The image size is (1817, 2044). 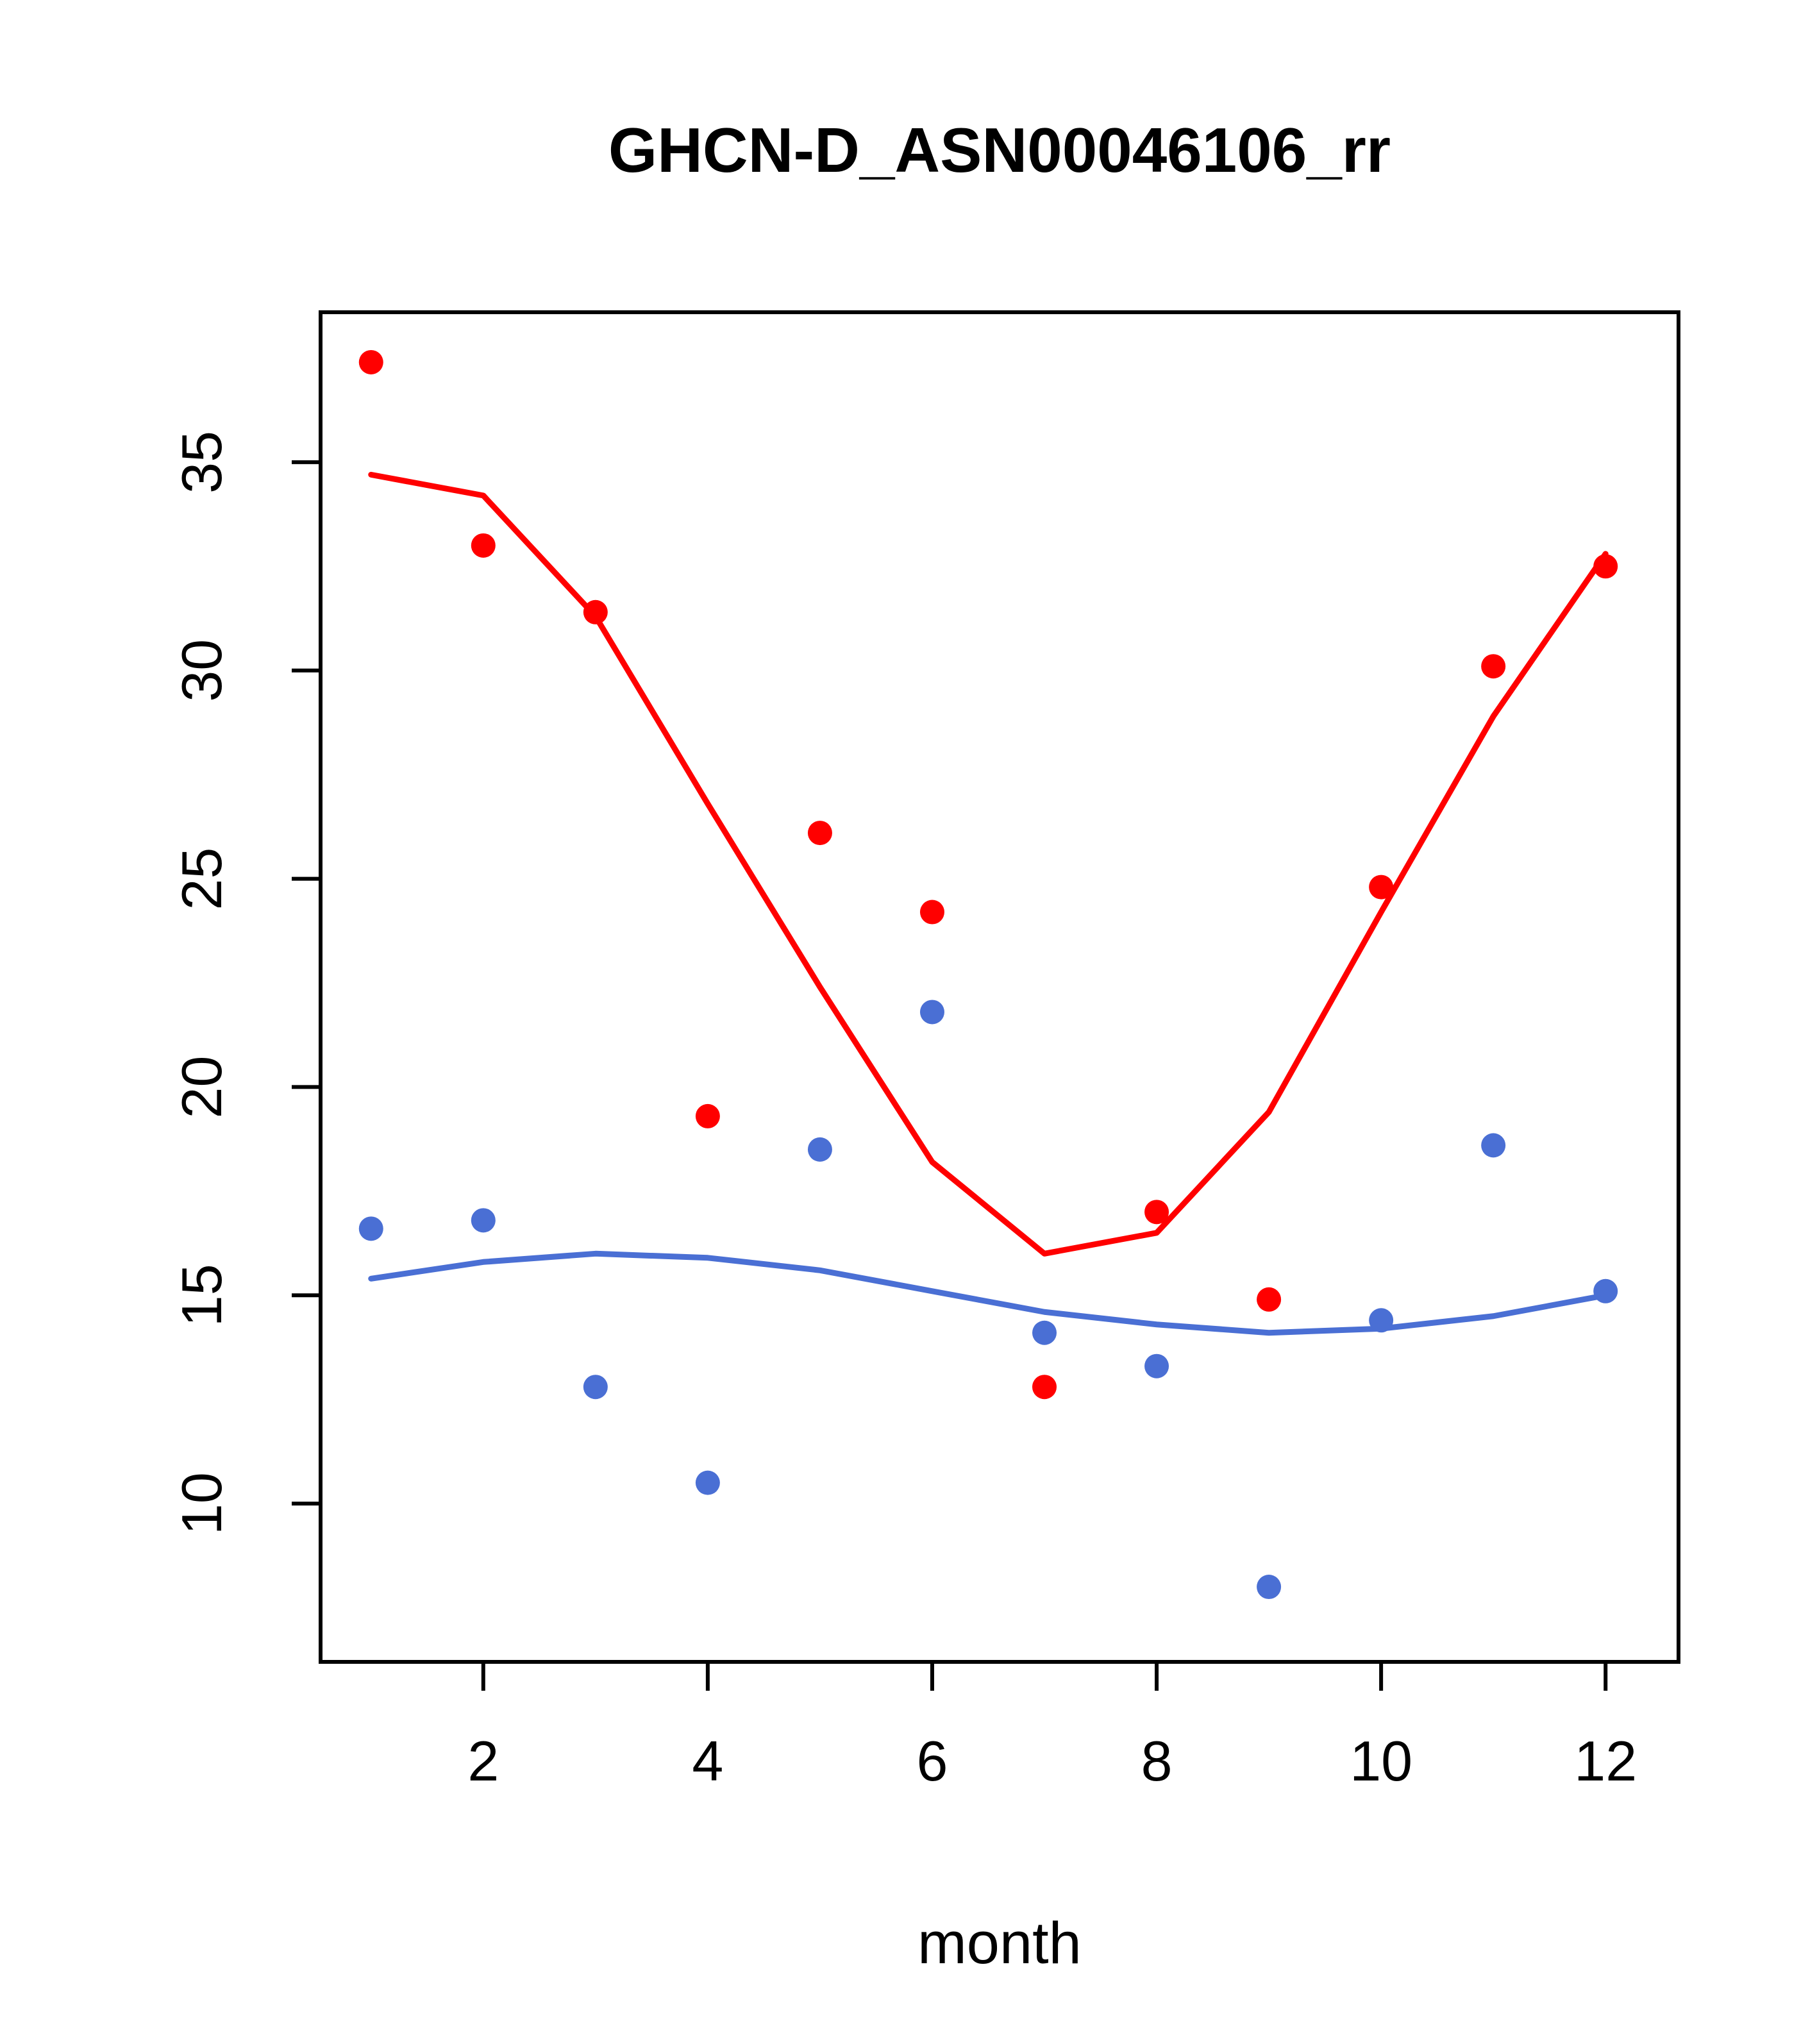 I want to click on x-tick-label: 4, so click(x=707, y=1761).